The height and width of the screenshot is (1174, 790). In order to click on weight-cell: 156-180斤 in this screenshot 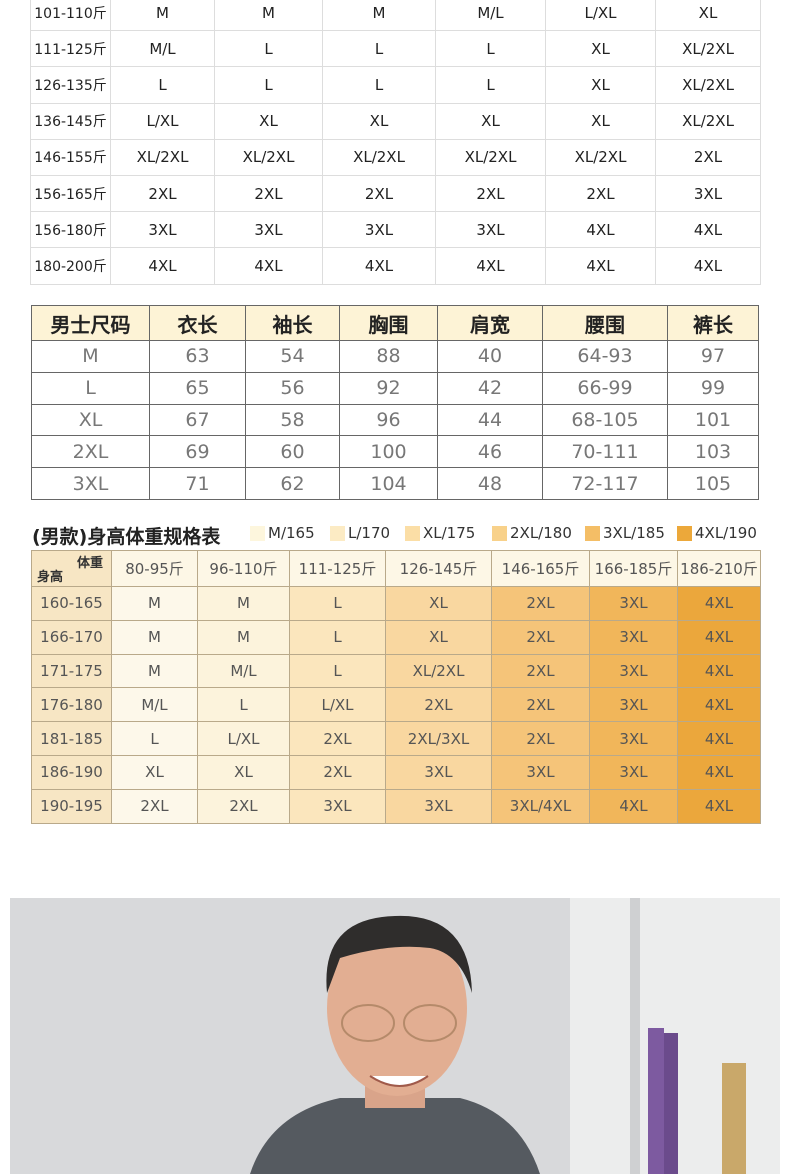, I will do `click(70, 230)`.